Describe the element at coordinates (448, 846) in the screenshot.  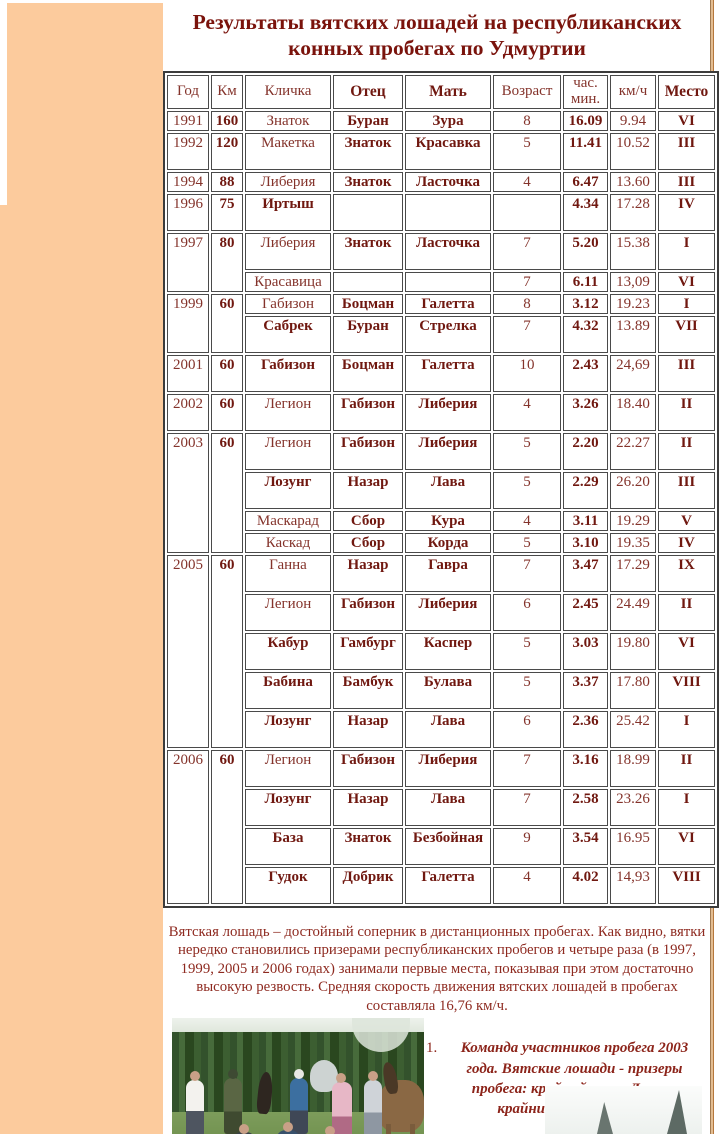
I see `cell-dam: Безбойная` at that location.